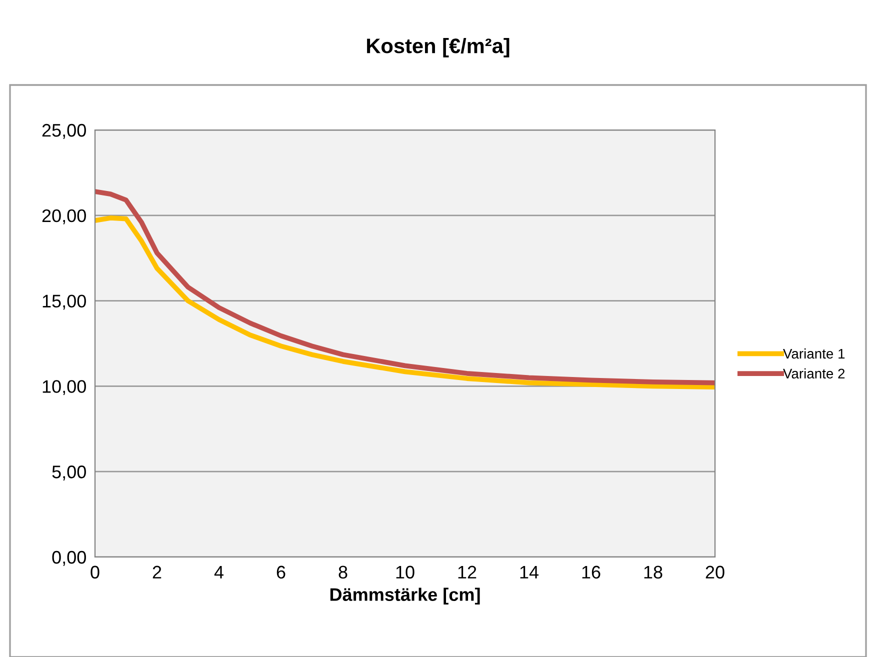 This screenshot has width=876, height=657. What do you see at coordinates (438, 48) in the screenshot?
I see `chart-title: Kosten [€/m²a]` at bounding box center [438, 48].